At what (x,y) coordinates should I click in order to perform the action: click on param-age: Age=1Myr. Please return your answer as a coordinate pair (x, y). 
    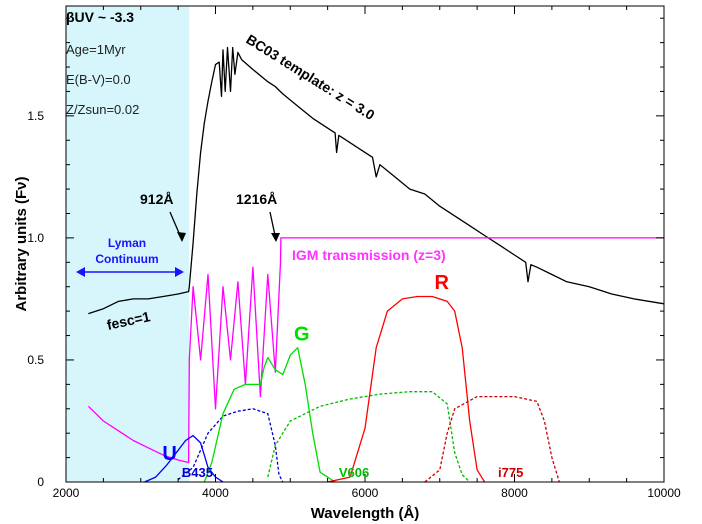
    Looking at the image, I should click on (96, 49).